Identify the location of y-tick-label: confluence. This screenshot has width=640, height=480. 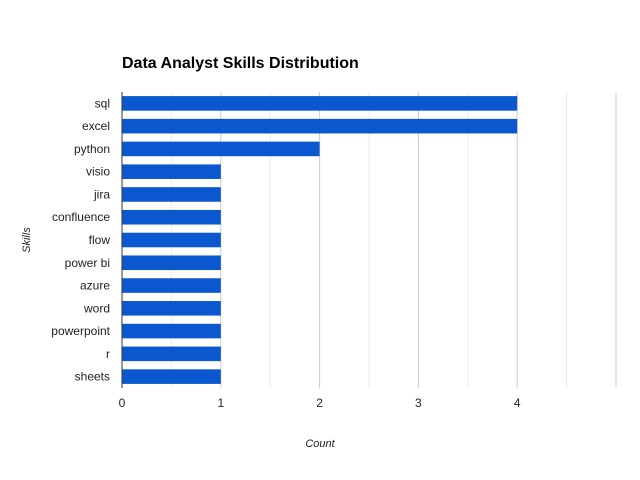
(81, 217).